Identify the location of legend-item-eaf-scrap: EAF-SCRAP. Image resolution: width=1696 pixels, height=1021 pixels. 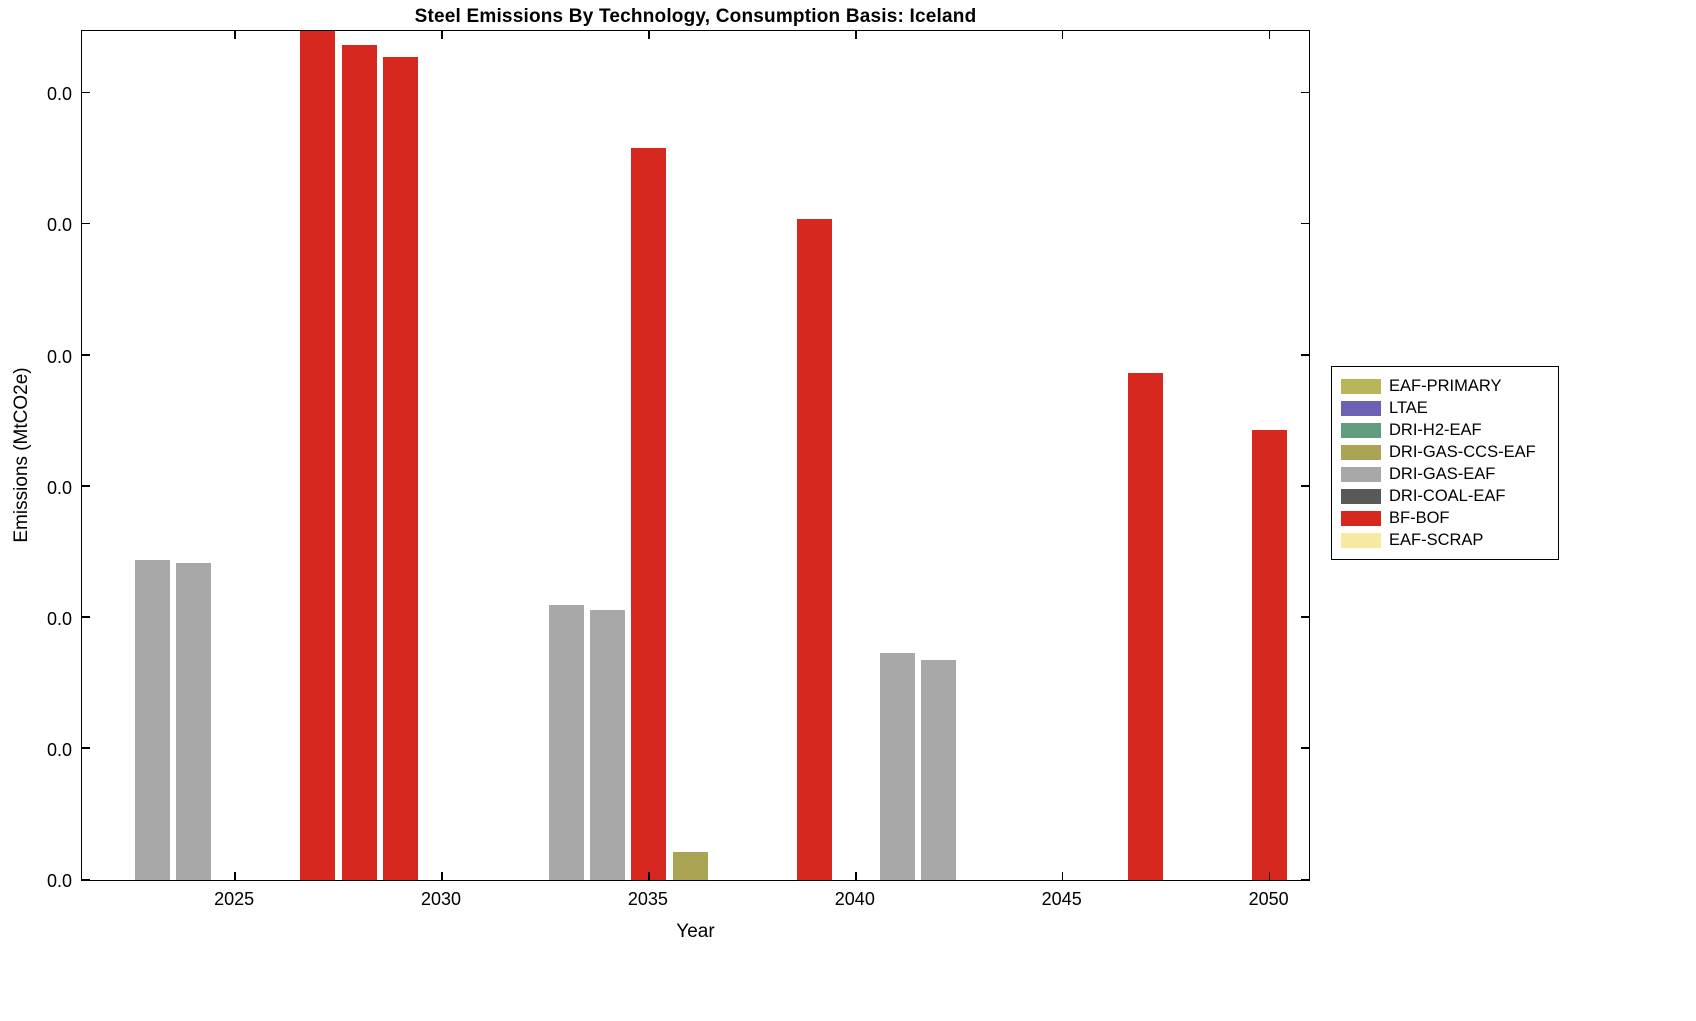
(1446, 540).